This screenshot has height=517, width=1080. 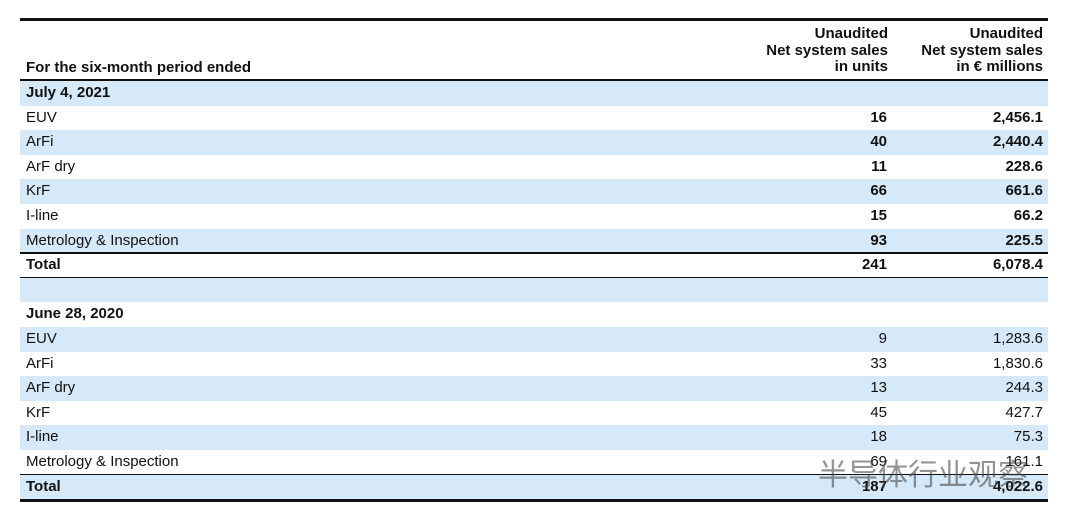 I want to click on units-cell: 241, so click(x=874, y=265).